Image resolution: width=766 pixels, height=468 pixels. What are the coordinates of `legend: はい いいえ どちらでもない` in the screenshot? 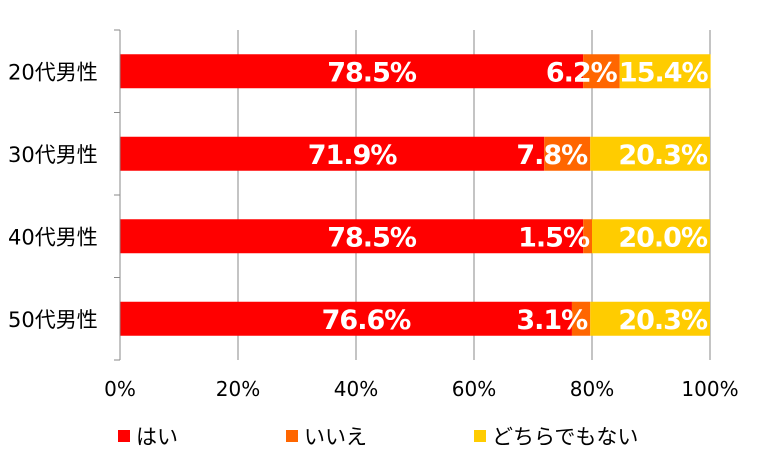 It's located at (378, 437).